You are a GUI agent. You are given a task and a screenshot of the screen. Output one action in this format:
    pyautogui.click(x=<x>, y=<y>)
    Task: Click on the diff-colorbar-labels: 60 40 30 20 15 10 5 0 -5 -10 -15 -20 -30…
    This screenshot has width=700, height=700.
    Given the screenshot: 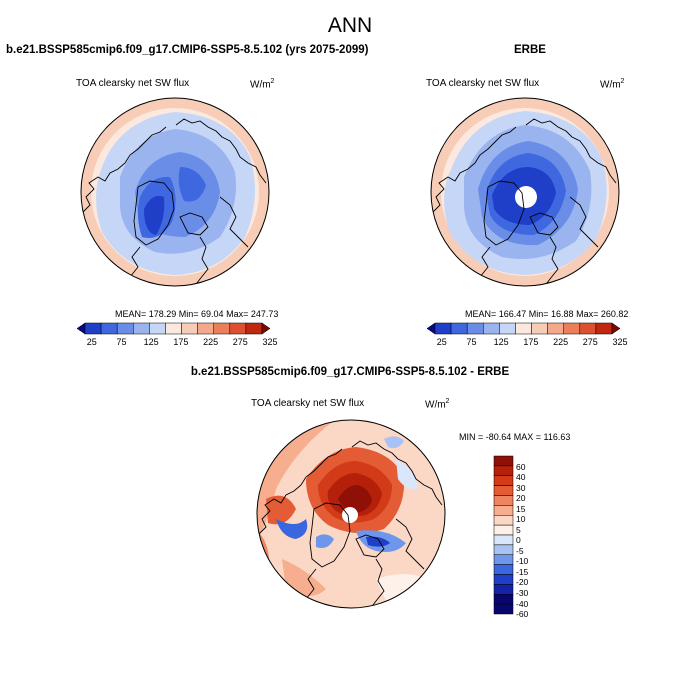 What is the action you would take?
    pyautogui.click(x=531, y=538)
    